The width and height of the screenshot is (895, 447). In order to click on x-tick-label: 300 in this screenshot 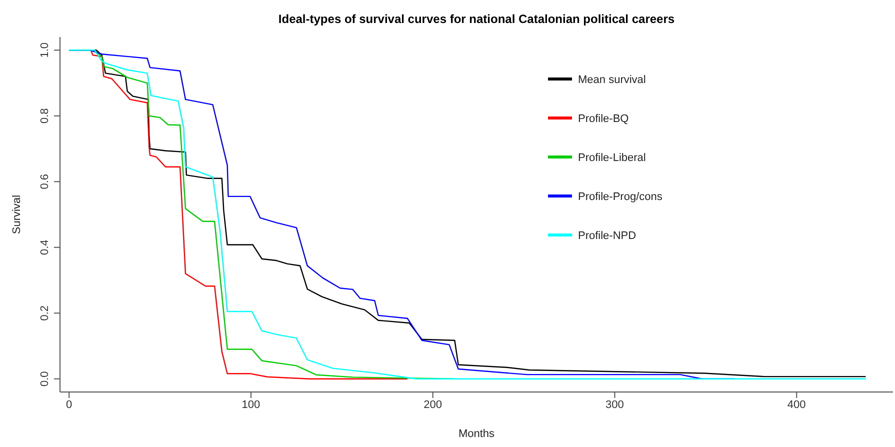, I will do `click(615, 404)`.